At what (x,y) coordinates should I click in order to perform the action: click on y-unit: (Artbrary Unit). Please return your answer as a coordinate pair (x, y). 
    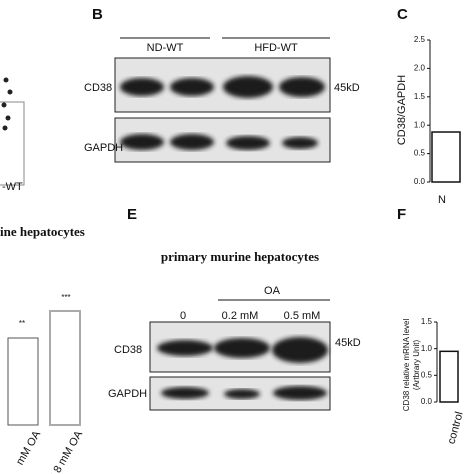
    Looking at the image, I should click on (416, 365).